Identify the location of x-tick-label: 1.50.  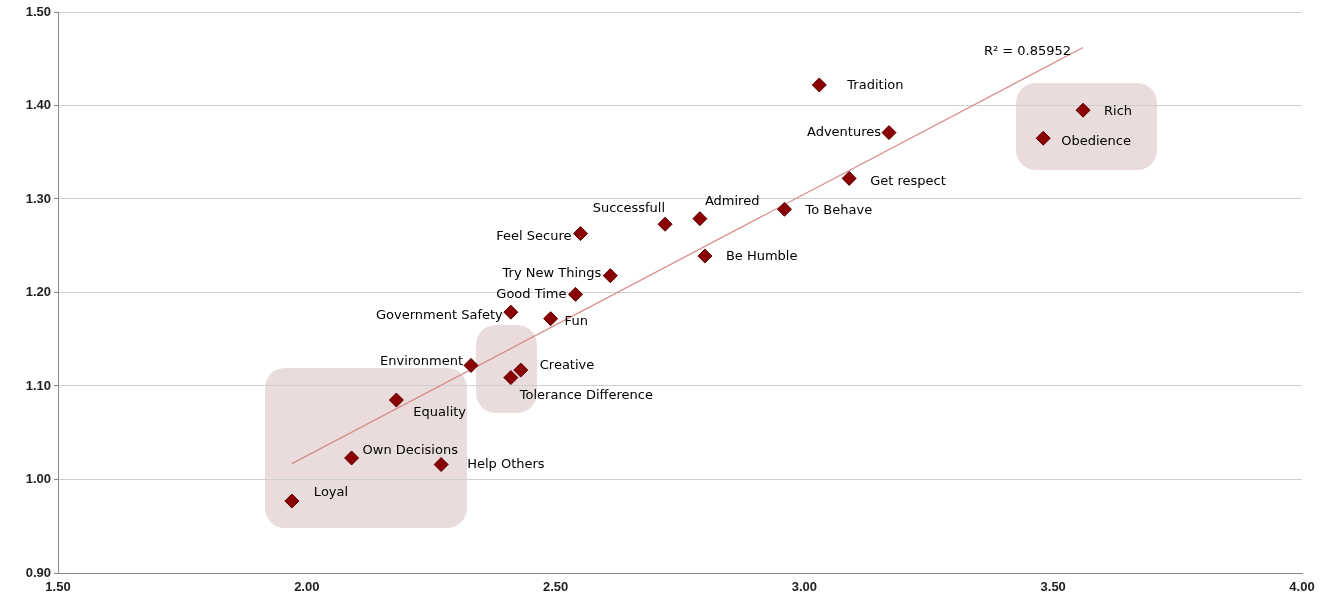
(58, 587).